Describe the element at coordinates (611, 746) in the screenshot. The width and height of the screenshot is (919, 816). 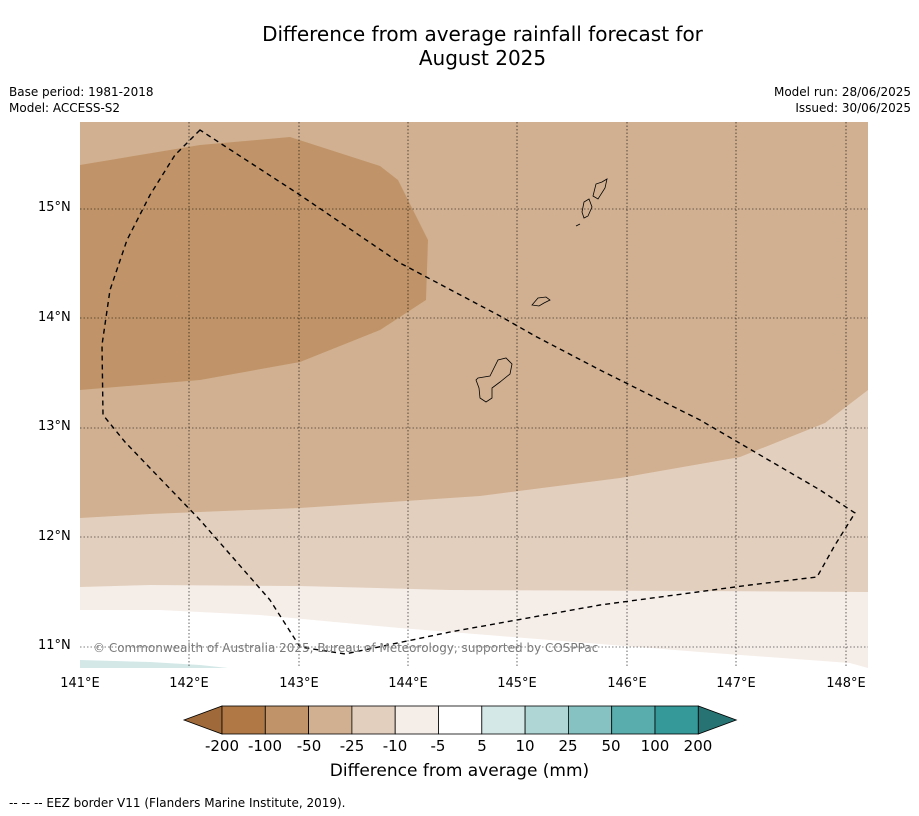
I see `colorbar-tick: 50` at that location.